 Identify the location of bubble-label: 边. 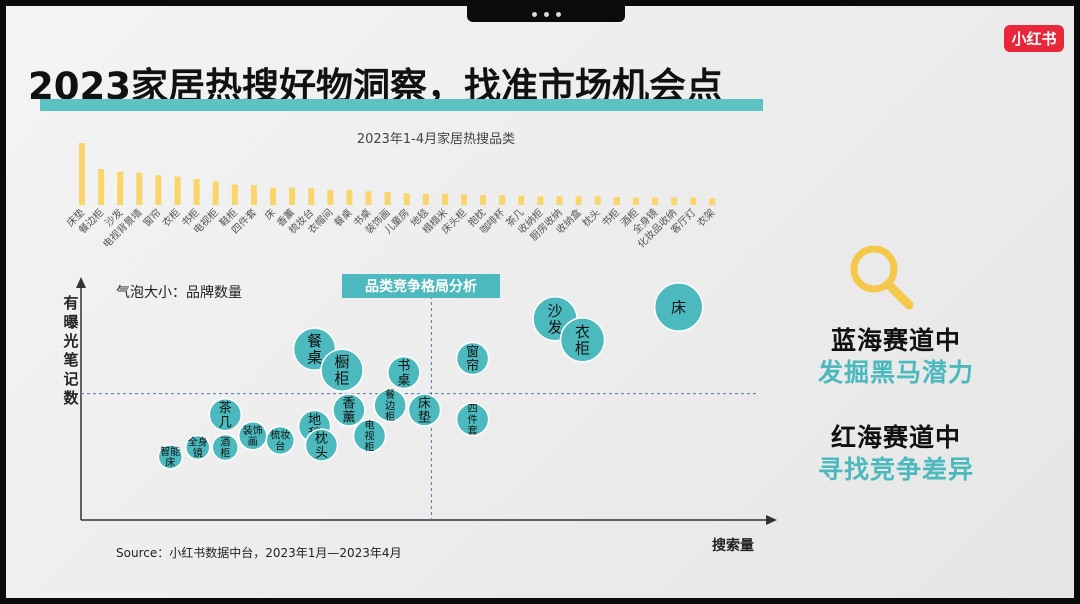
(390, 406).